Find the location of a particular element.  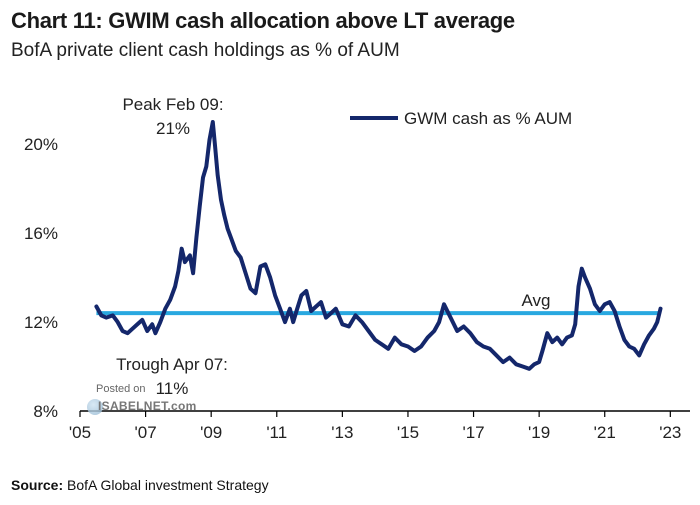

x-tick-label: '05 is located at coordinates (80, 432).